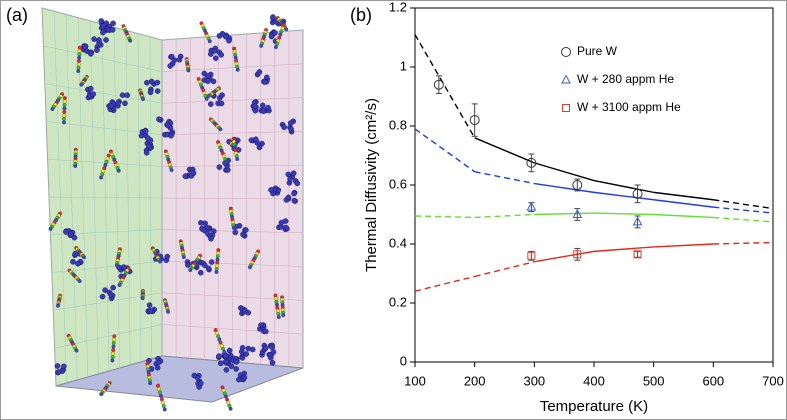  What do you see at coordinates (654, 380) in the screenshot?
I see `x-tick-label: 500` at bounding box center [654, 380].